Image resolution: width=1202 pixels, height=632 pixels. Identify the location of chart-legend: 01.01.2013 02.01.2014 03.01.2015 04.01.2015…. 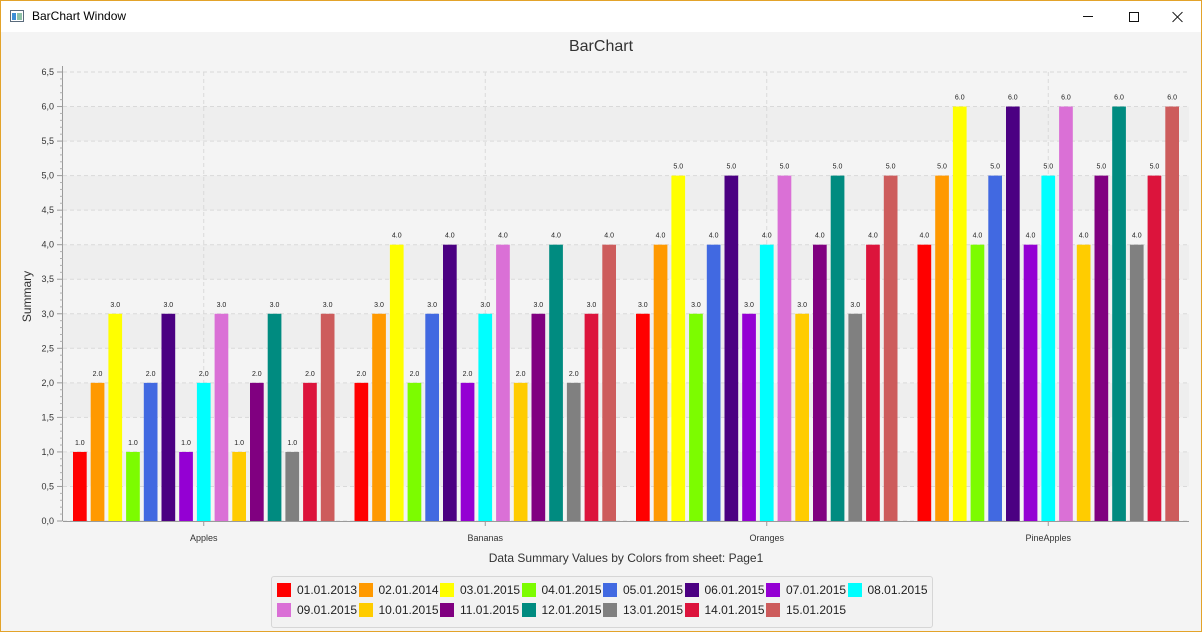
(602, 602).